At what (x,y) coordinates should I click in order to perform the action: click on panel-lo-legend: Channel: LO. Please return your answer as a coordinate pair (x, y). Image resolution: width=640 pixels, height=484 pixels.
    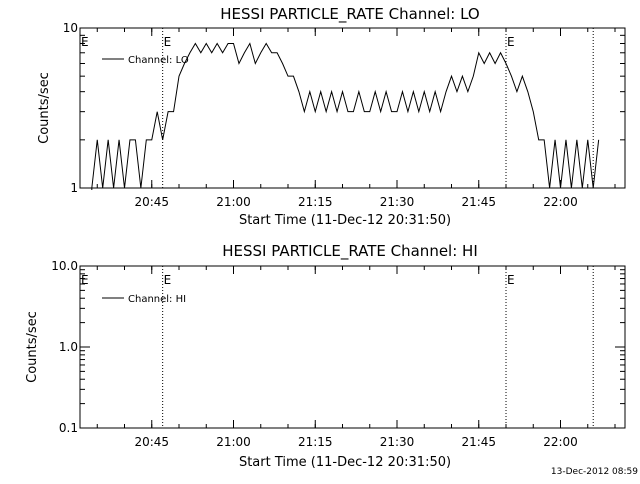
    Looking at the image, I should click on (145, 60).